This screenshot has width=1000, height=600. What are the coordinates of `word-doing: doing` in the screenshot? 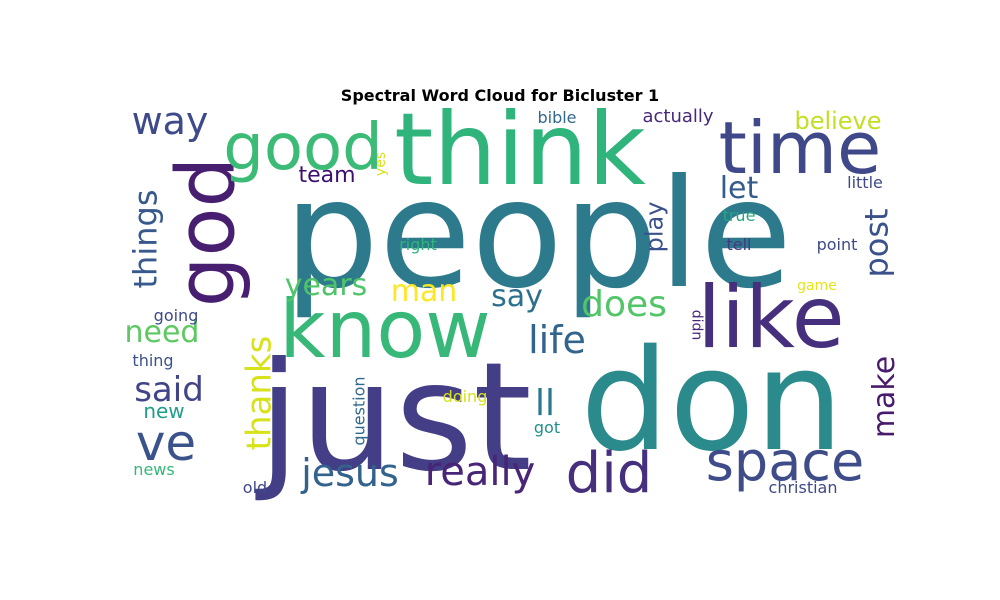 It's located at (465, 396).